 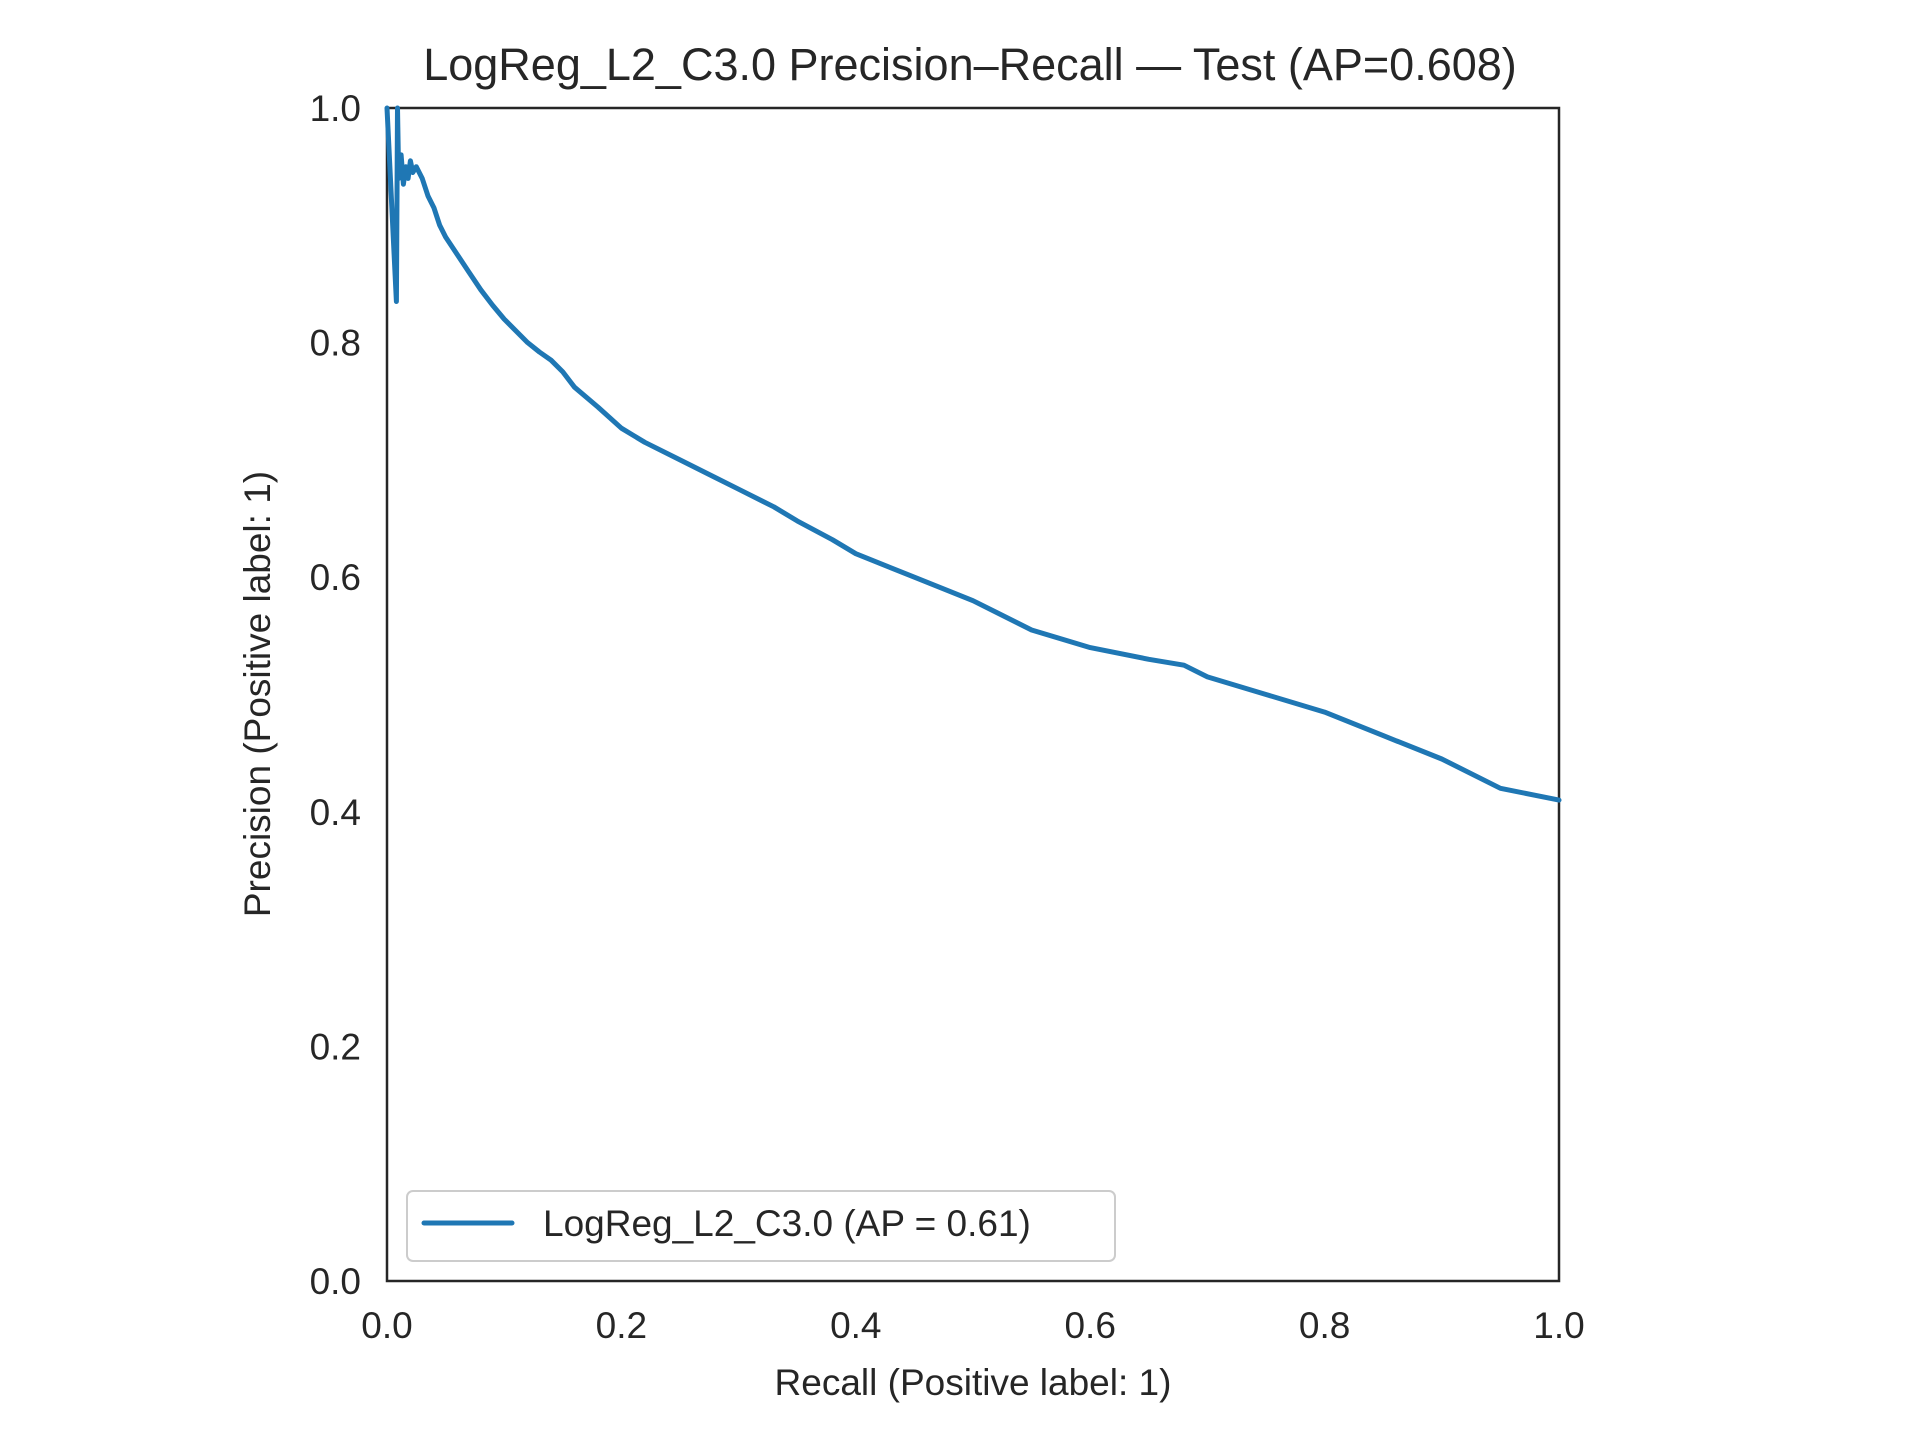 I want to click on y-tick-label: 0.4, so click(x=335, y=812).